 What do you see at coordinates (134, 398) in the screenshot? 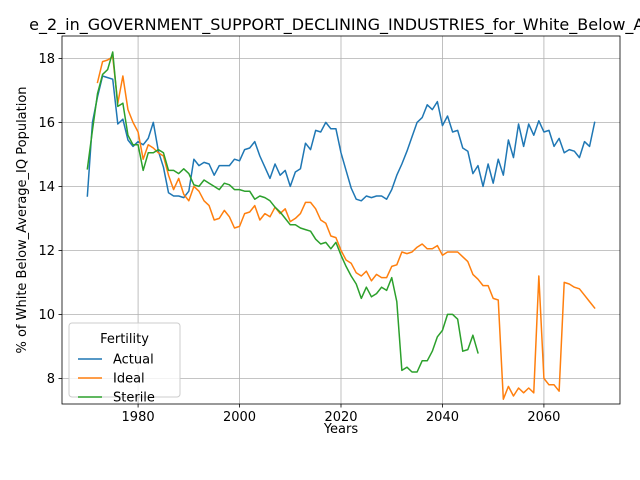
I see `legend-label-sterile: Sterile` at bounding box center [134, 398].